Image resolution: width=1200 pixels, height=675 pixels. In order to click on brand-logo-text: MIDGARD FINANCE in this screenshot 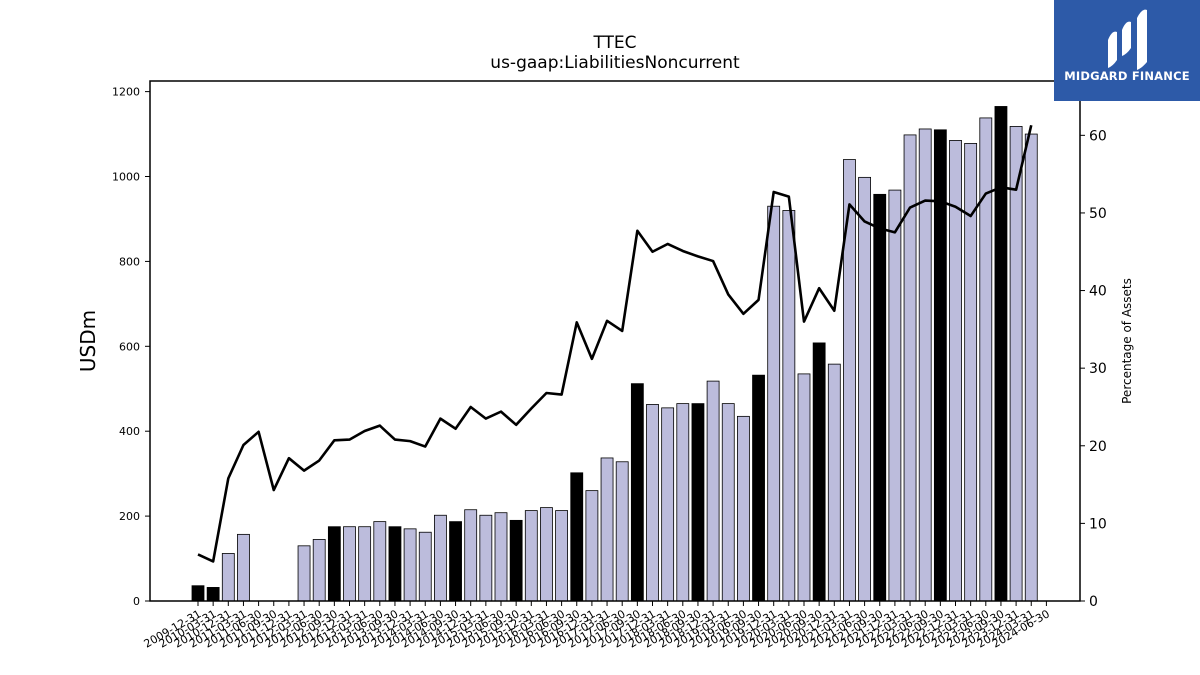, I will do `click(1127, 76)`.